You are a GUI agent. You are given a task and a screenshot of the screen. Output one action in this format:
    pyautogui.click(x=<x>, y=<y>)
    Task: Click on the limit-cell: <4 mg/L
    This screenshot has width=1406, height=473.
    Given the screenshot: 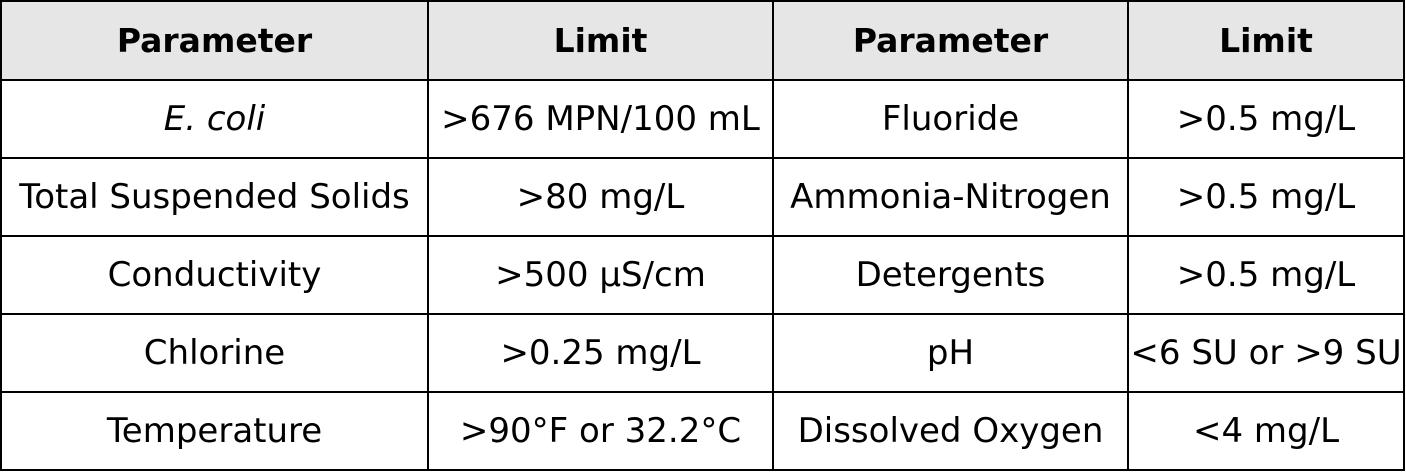 What is the action you would take?
    pyautogui.click(x=1266, y=431)
    